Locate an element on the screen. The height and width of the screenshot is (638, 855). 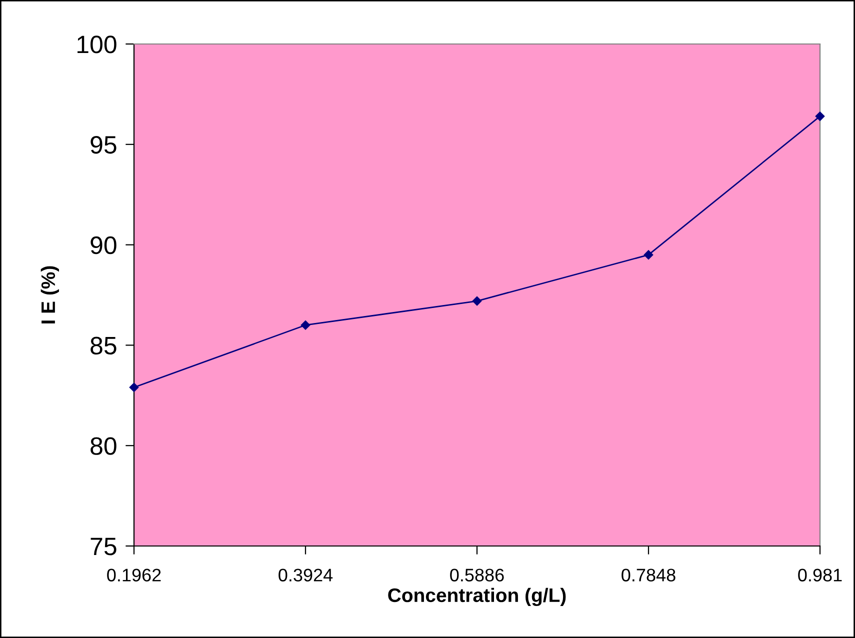
x-tick-label: 0.3924 is located at coordinates (305, 575).